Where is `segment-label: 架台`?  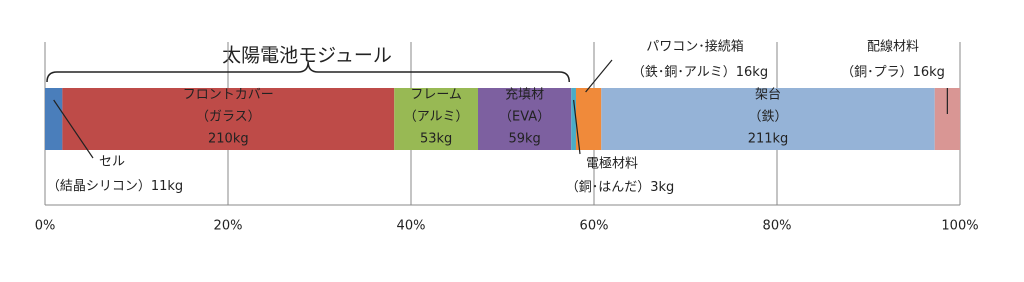
segment-label: 架台 is located at coordinates (768, 95).